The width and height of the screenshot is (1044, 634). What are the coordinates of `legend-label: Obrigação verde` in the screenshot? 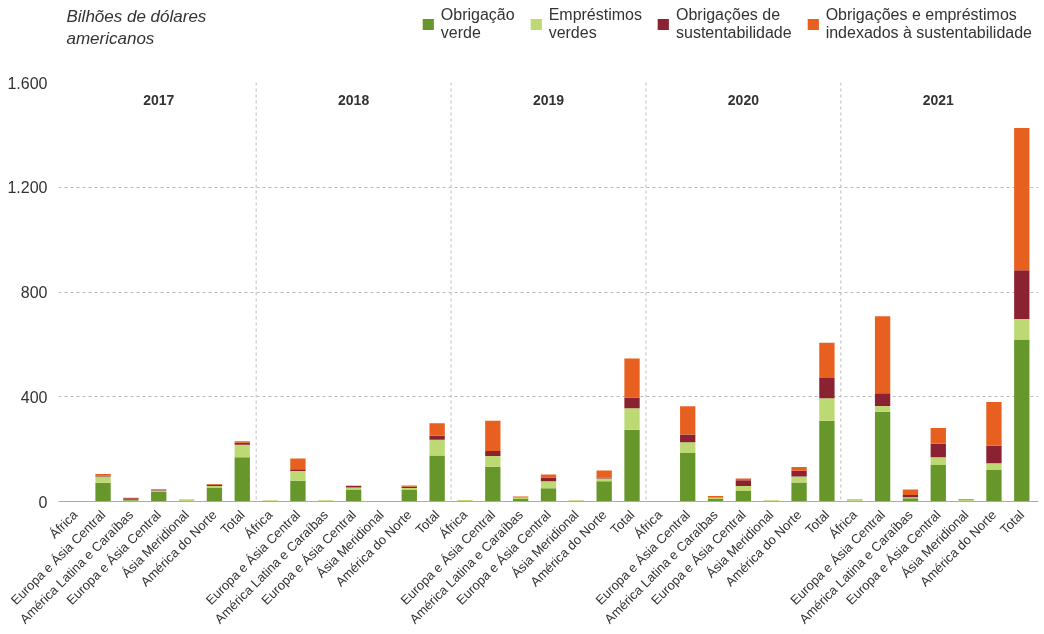 It's located at (477, 24).